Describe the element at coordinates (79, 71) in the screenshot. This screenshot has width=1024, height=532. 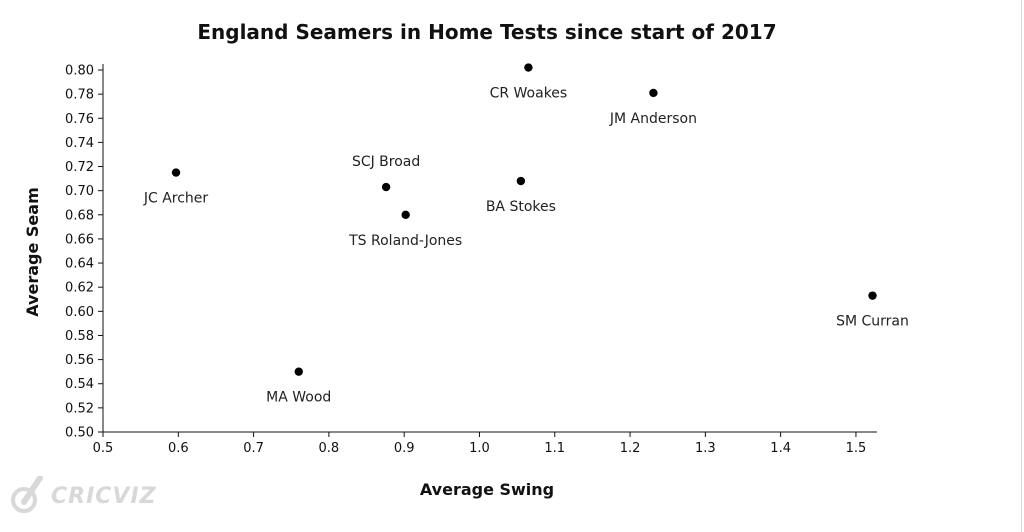
I see `y-tick-label: 0.80` at that location.